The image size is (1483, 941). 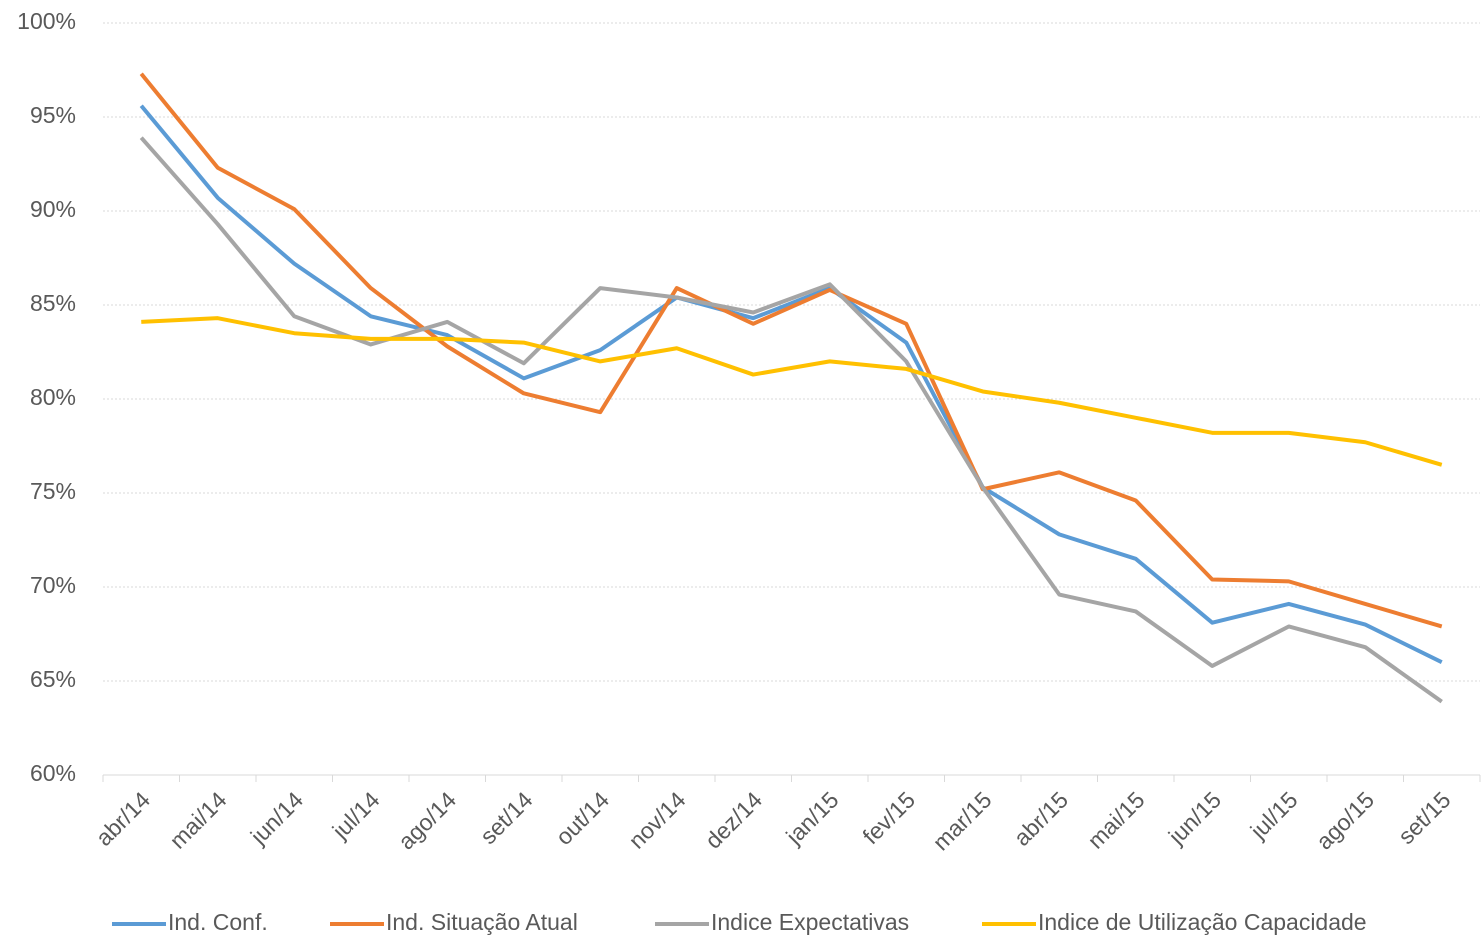 What do you see at coordinates (46, 21) in the screenshot?
I see `y-tick-label: 100%` at bounding box center [46, 21].